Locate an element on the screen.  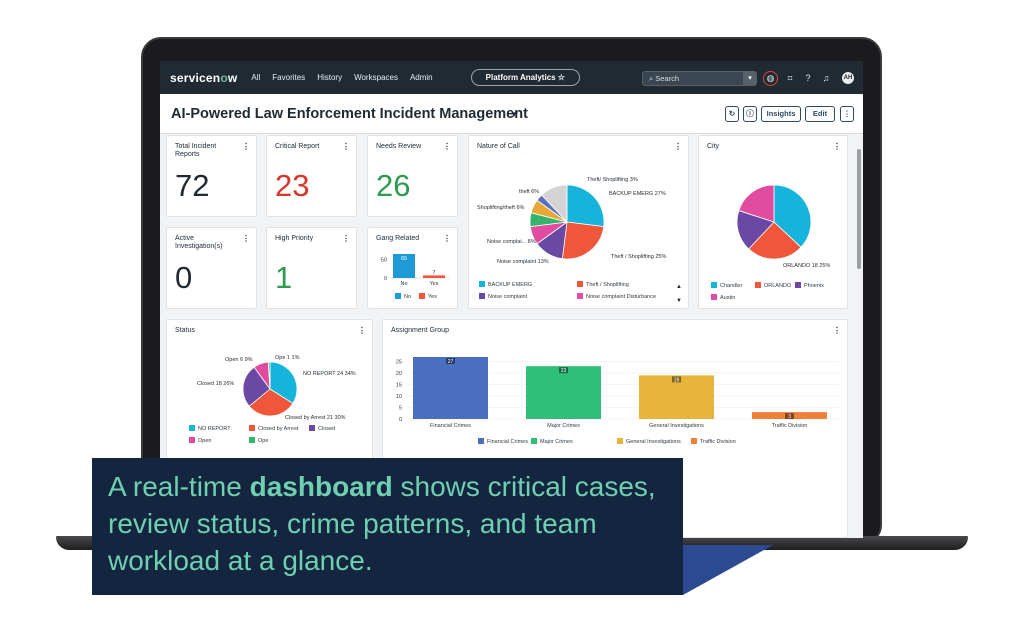
kpi-active-investigations: Active Investigation(s) ⋮ 0 is located at coordinates (211, 268).